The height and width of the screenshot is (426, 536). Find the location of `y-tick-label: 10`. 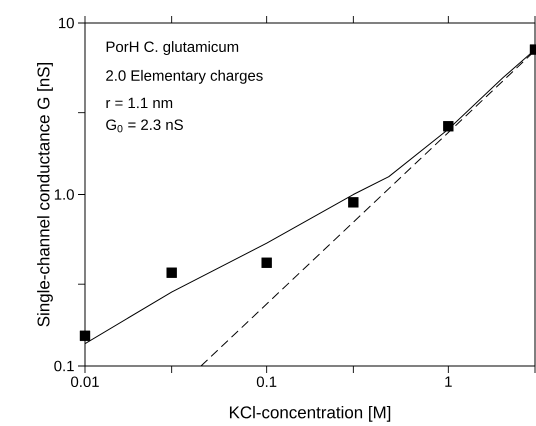

y-tick-label: 10 is located at coordinates (66, 23).